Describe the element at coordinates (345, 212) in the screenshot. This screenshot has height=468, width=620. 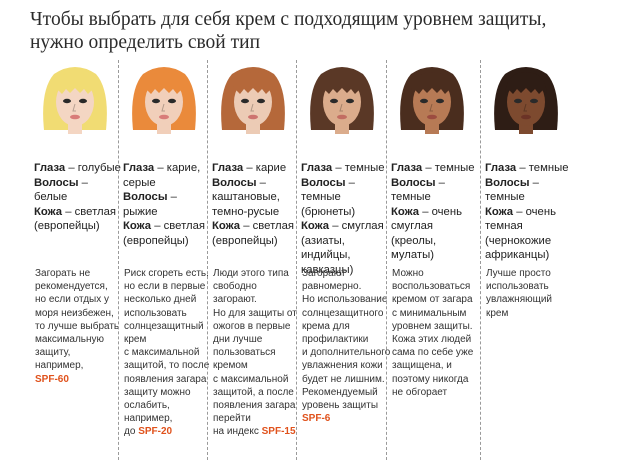
I see `attribute-line: (брюнеты)` at that location.